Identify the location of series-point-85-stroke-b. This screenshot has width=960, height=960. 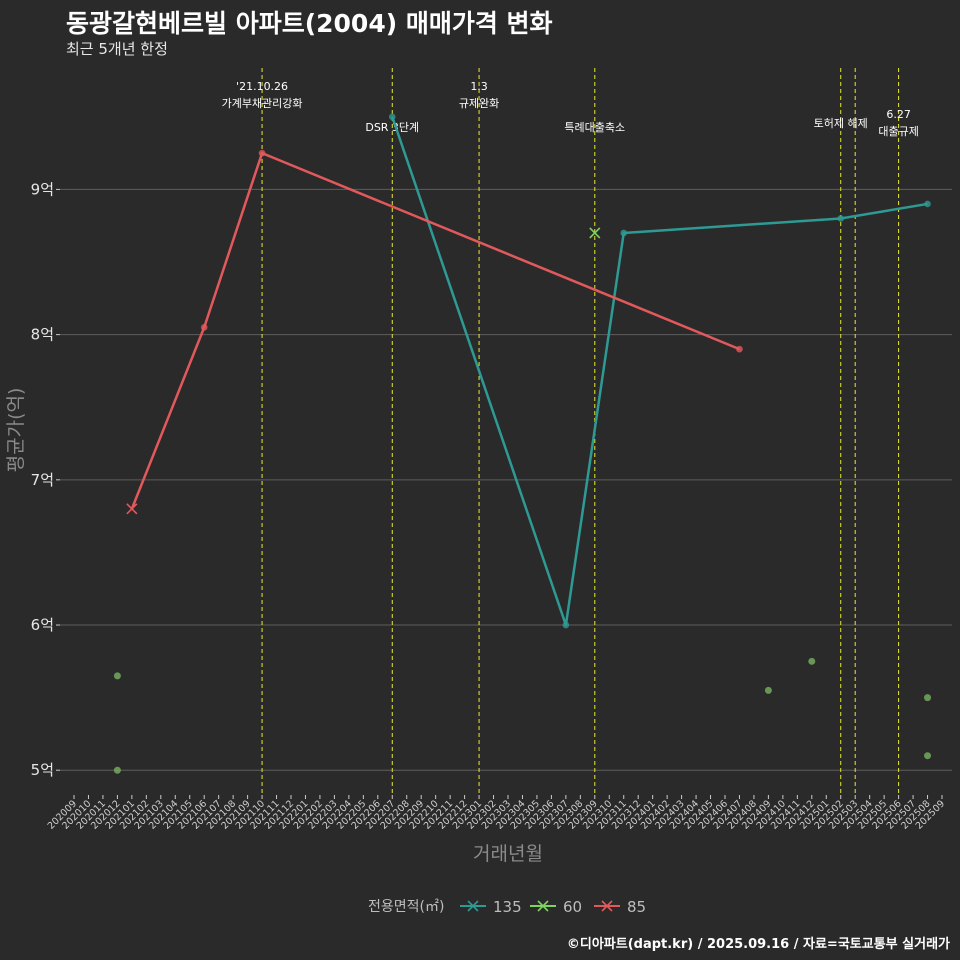
(132, 509).